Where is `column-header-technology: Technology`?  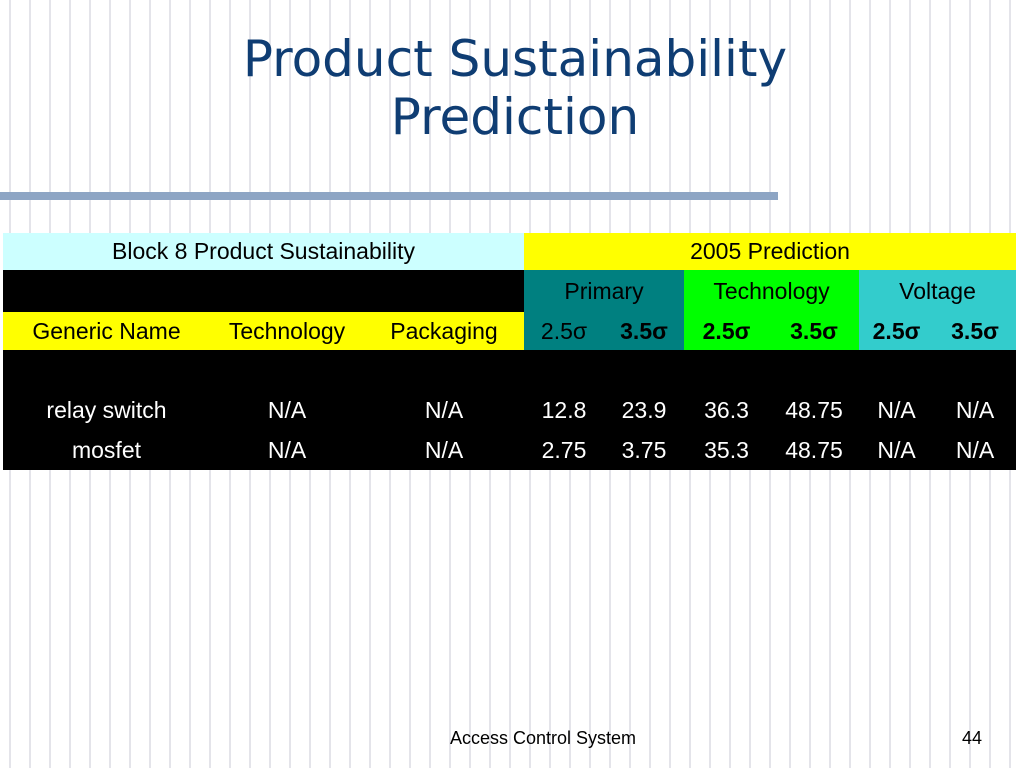 column-header-technology: Technology is located at coordinates (287, 331).